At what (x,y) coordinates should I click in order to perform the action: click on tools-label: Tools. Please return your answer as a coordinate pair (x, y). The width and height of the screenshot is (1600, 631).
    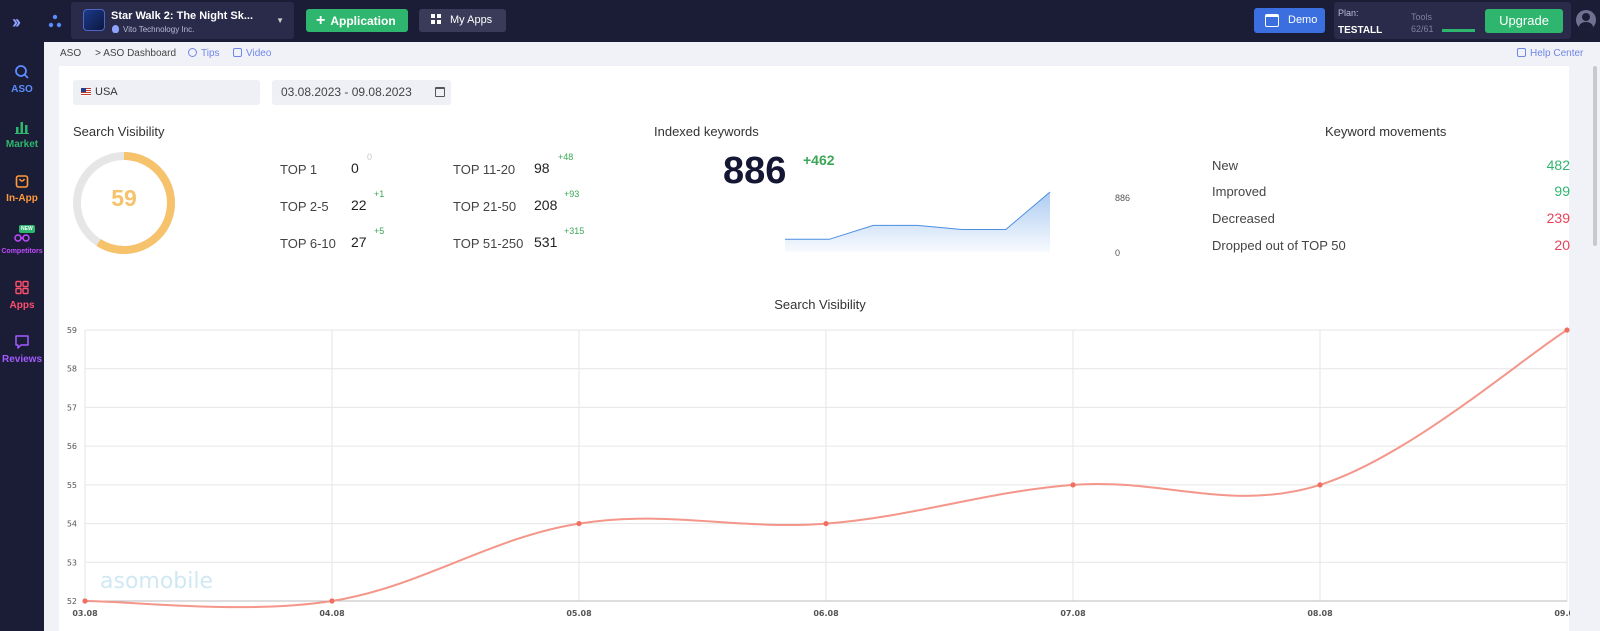
    Looking at the image, I should click on (1422, 17).